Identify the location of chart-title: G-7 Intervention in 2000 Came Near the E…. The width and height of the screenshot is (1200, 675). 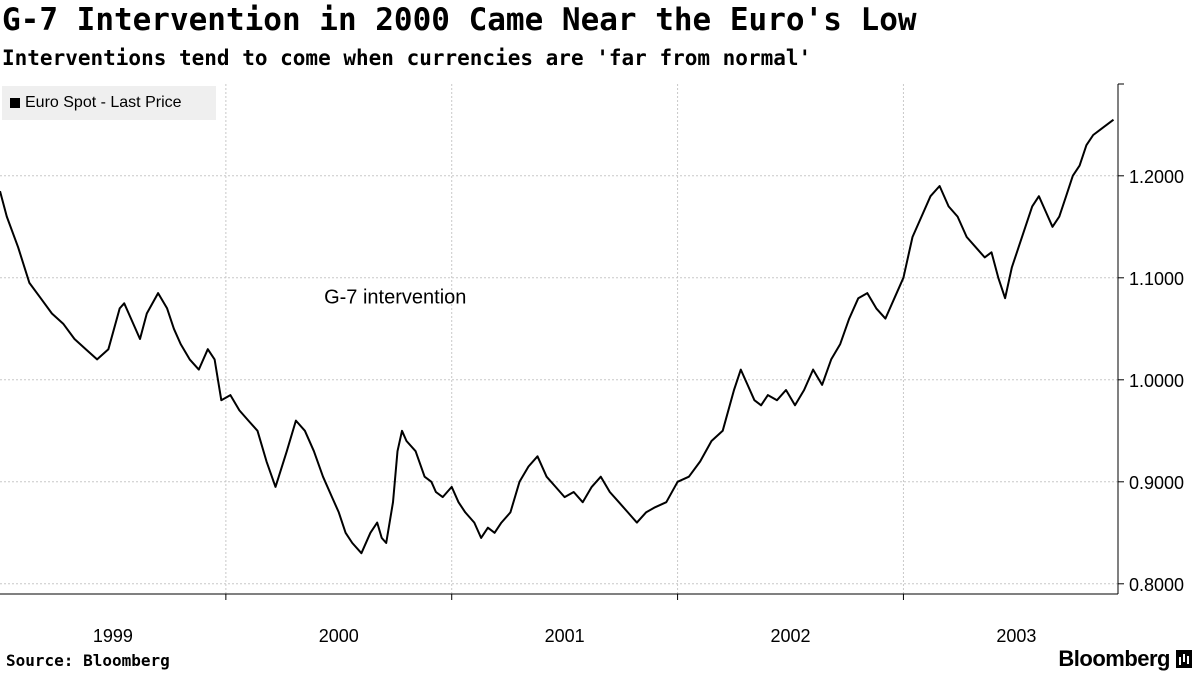
(459, 20).